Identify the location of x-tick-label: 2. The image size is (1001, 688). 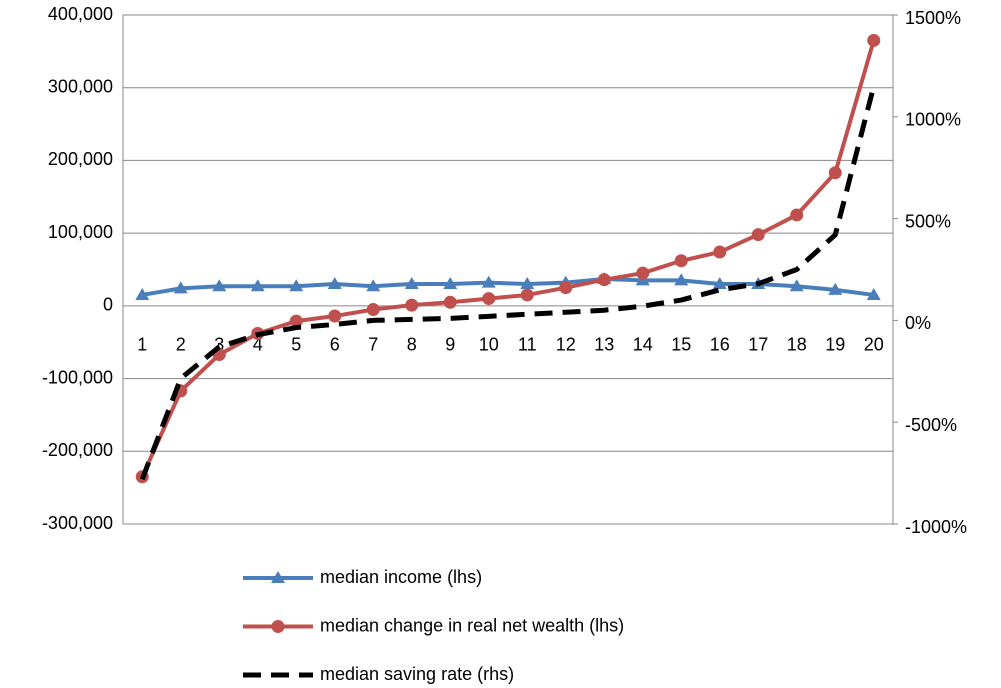
(181, 345).